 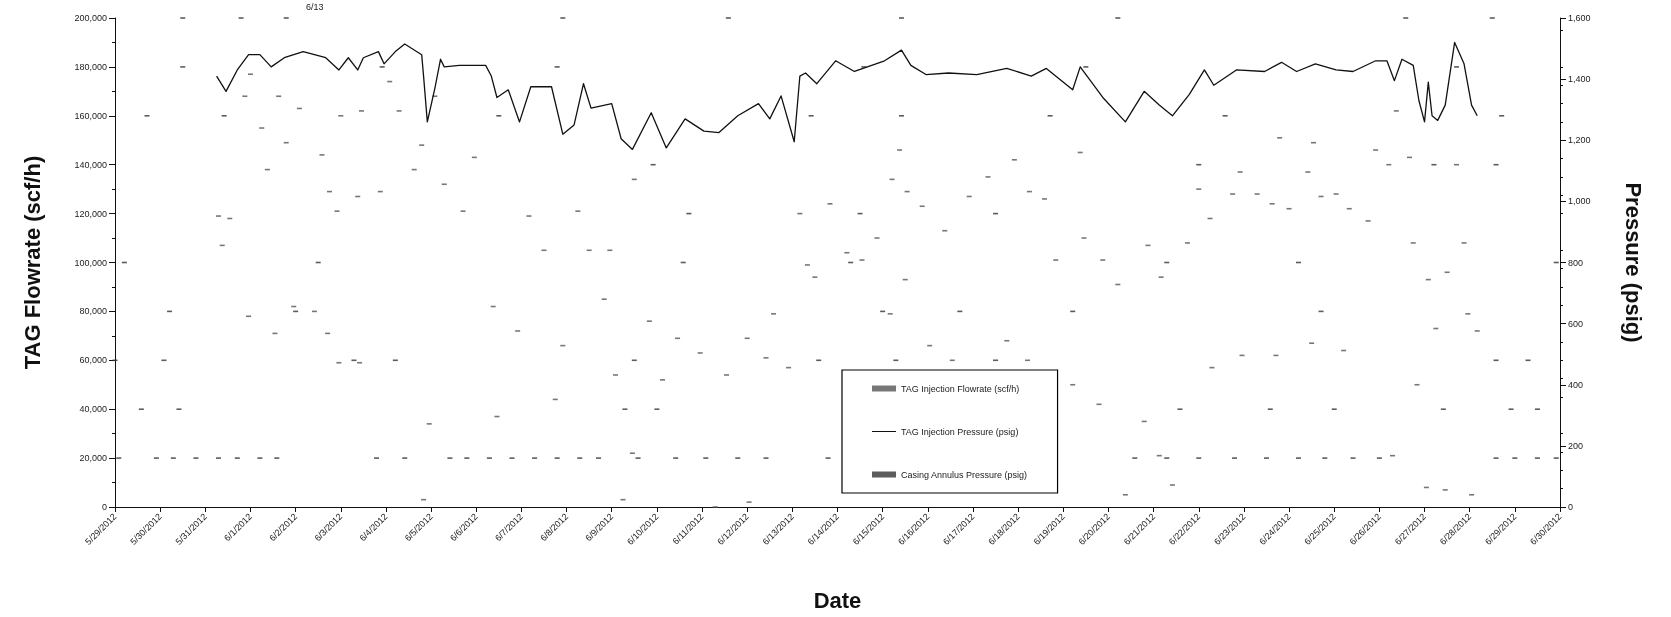 What do you see at coordinates (1576, 384) in the screenshot?
I see `y2-tick-label: 400` at bounding box center [1576, 384].